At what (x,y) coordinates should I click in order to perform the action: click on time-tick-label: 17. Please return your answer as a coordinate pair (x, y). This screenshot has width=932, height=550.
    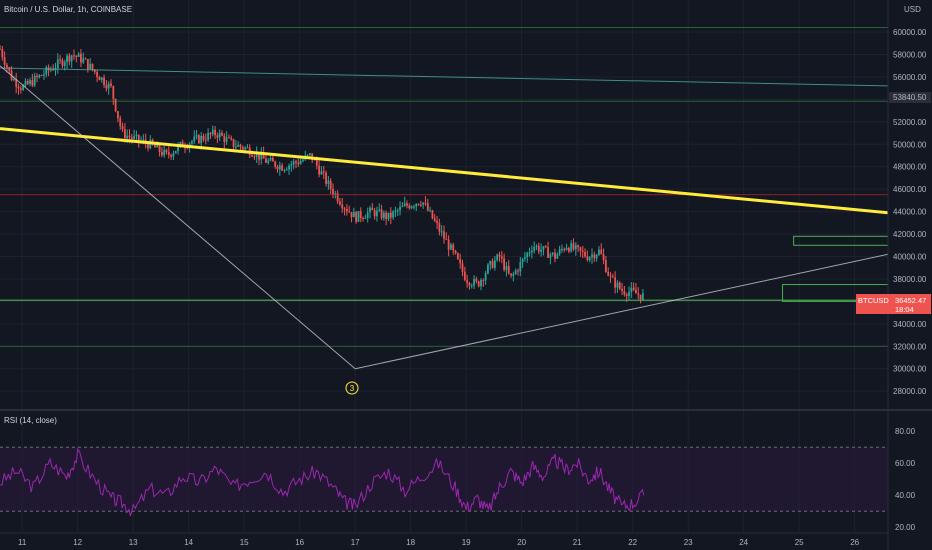
    Looking at the image, I should click on (355, 542).